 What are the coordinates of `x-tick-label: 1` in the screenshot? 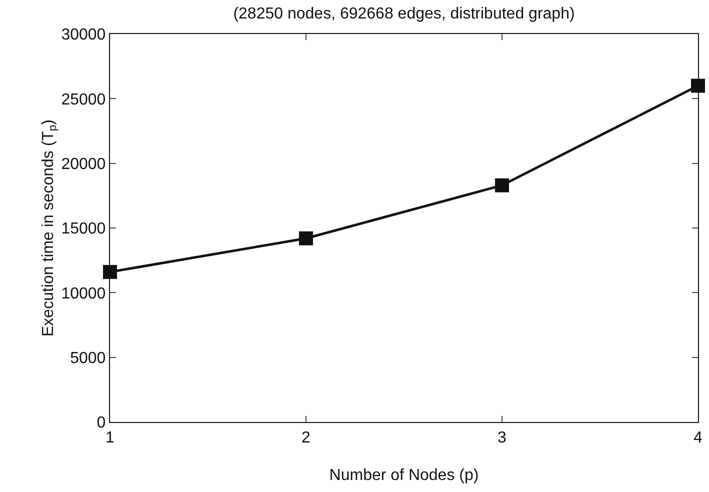 It's located at (110, 437).